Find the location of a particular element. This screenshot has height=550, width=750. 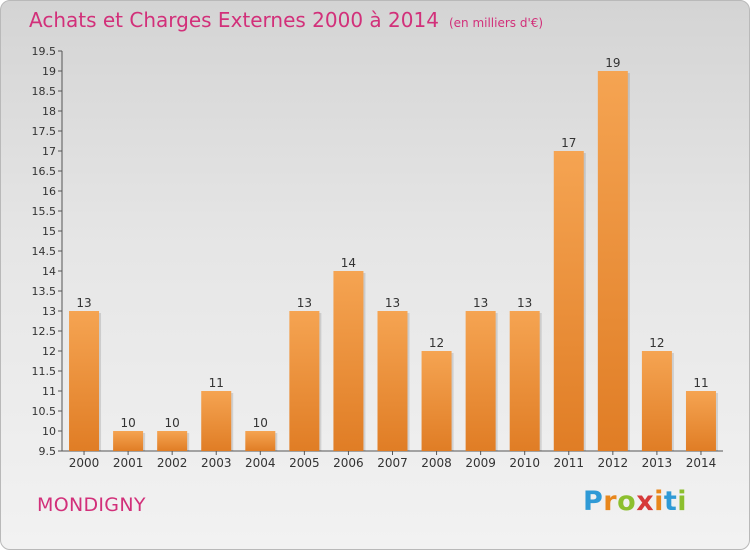

x-tick-label-2014: 2014 is located at coordinates (701, 463).